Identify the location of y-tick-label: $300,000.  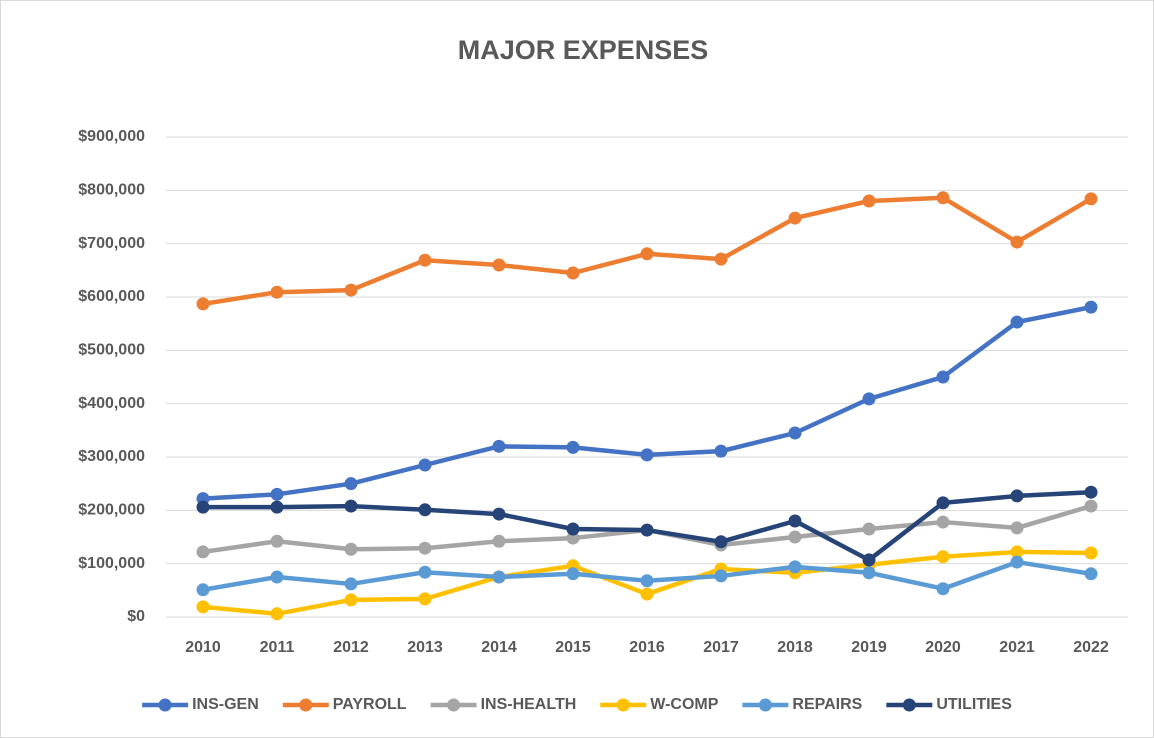
(111, 456).